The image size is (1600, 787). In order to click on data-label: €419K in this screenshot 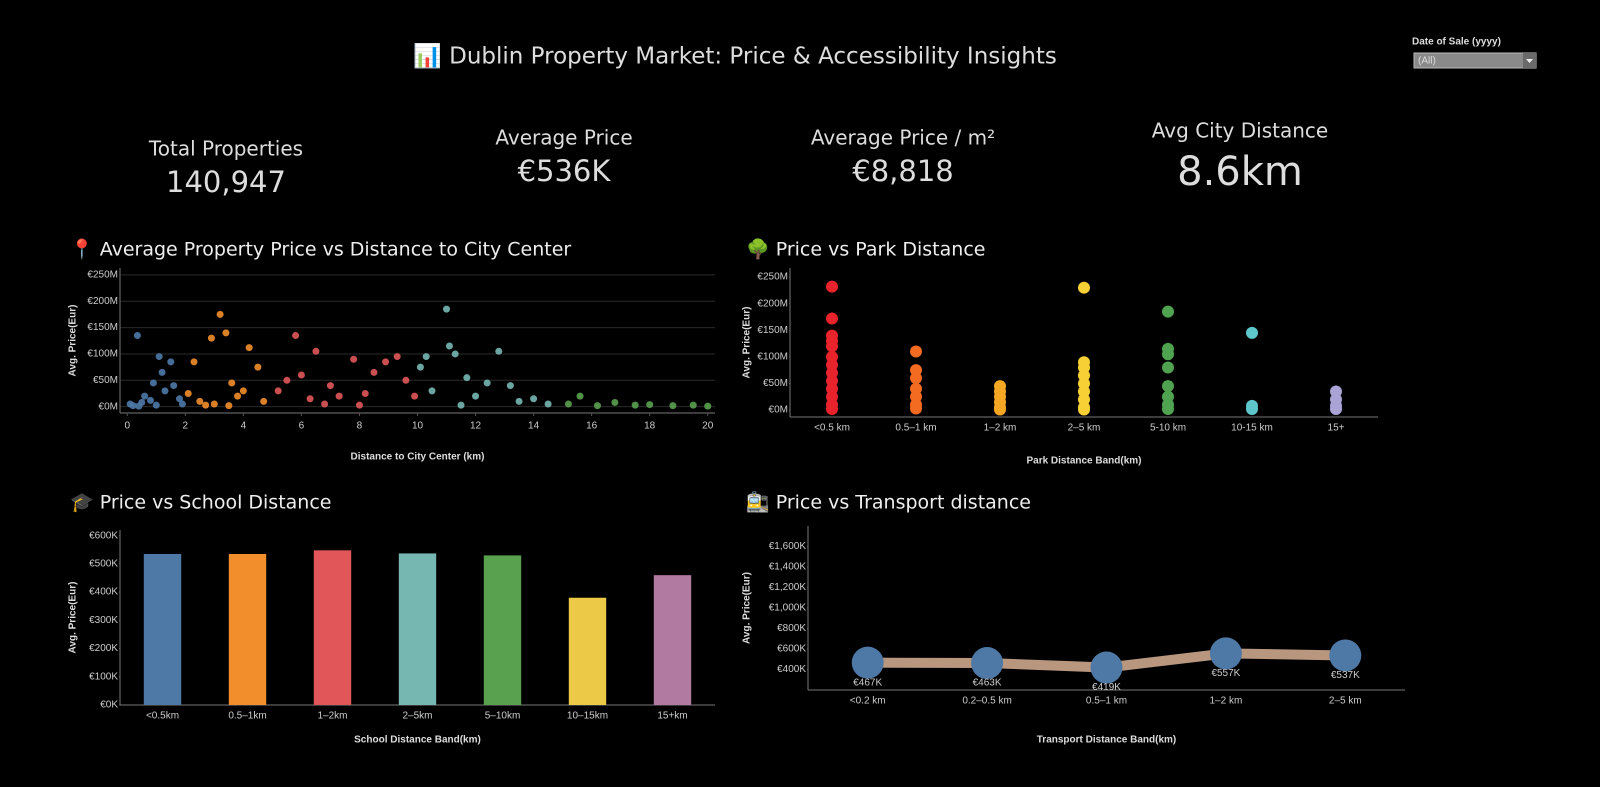, I will do `click(1106, 687)`.